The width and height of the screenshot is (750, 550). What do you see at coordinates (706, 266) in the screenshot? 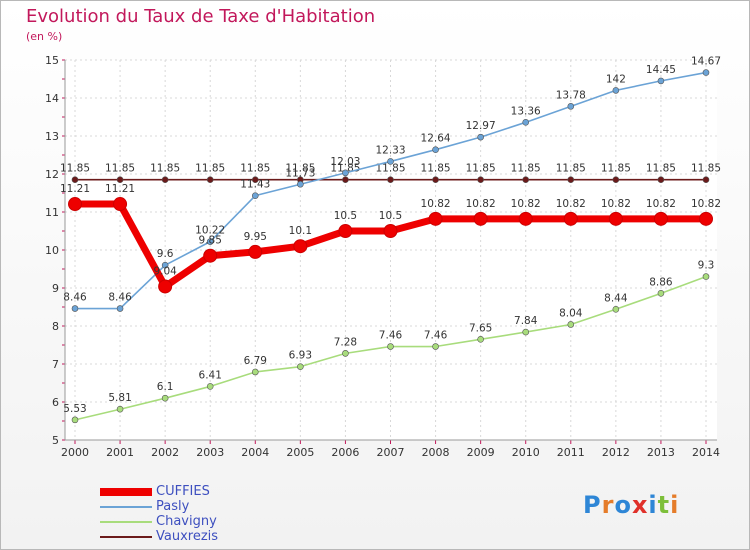
I see `data-label-chavigny: 9.3` at bounding box center [706, 266].